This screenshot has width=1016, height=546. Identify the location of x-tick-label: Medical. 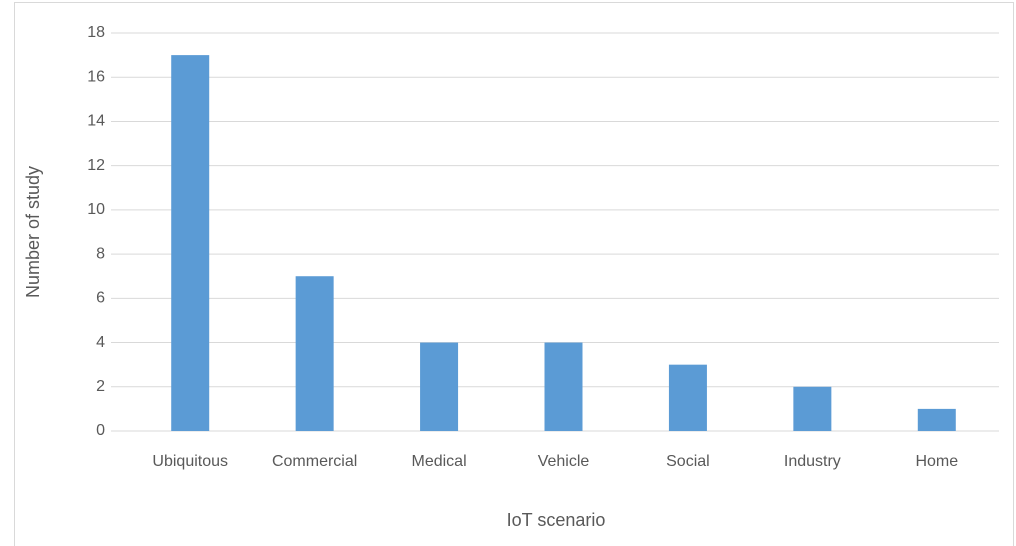
(439, 461).